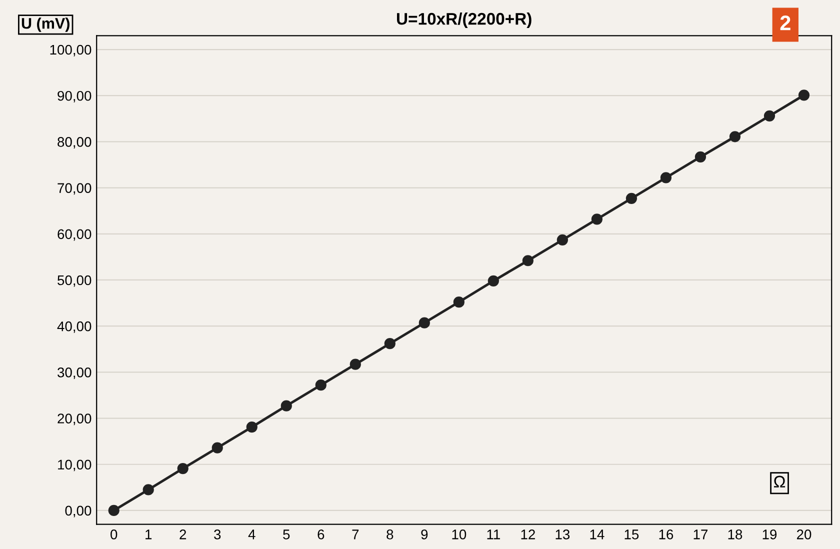 This screenshot has width=840, height=549. I want to click on x-axis-title: Ω, so click(780, 482).